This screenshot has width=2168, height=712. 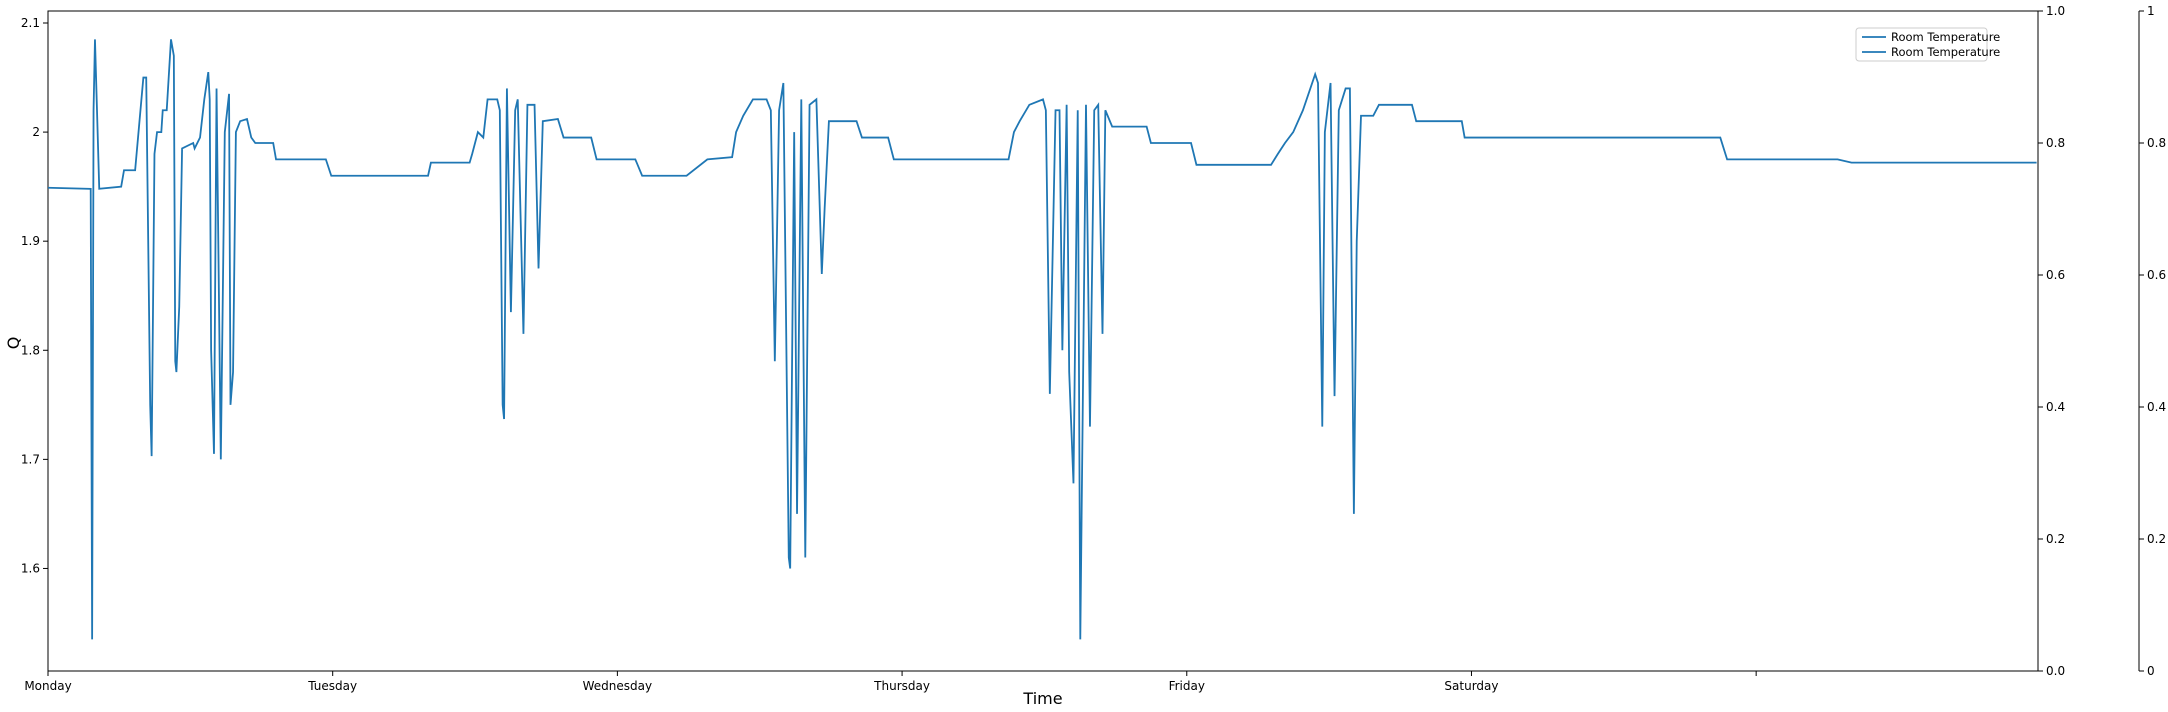 What do you see at coordinates (30, 23) in the screenshot?
I see `y-tick-label: 2.1` at bounding box center [30, 23].